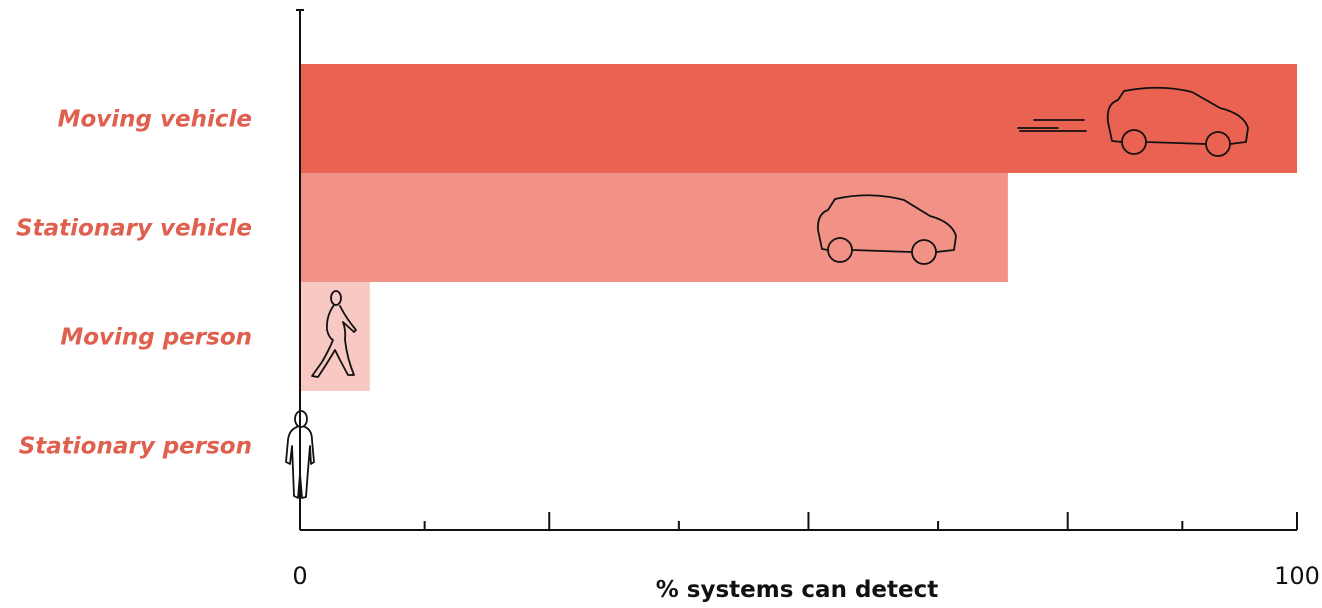  I want to click on category-label: Moving vehicle, so click(155, 120).